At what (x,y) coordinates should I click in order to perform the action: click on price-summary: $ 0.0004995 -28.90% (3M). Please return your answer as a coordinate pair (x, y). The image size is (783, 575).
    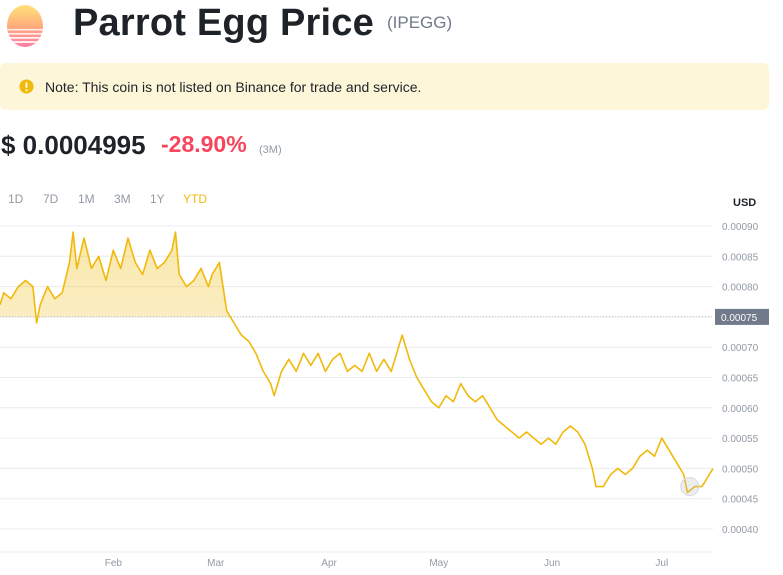
    Looking at the image, I should click on (200, 147).